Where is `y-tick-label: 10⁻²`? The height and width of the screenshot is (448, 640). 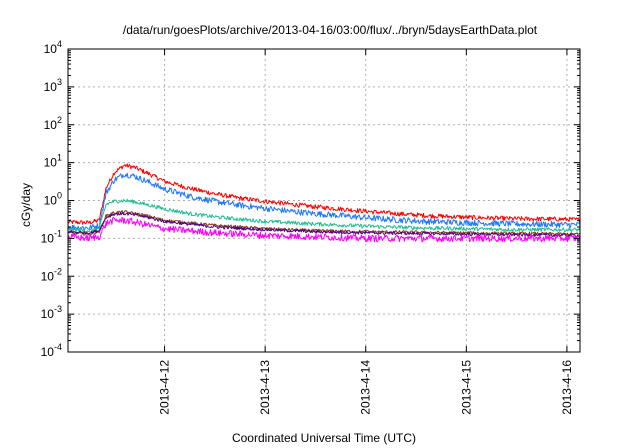
y-tick-label: 10⁻² is located at coordinates (51, 274).